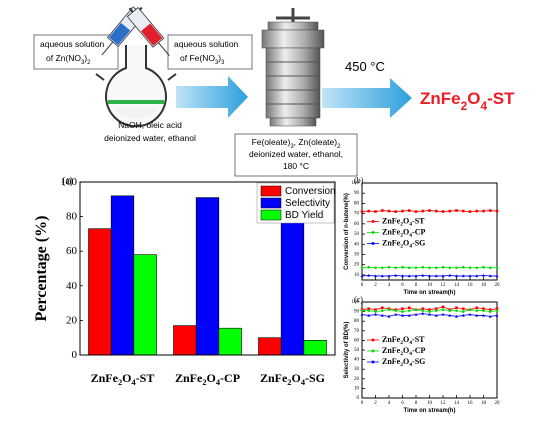  What do you see at coordinates (68, 59) in the screenshot?
I see `solution-label: of Zn(NO3)2` at bounding box center [68, 59].